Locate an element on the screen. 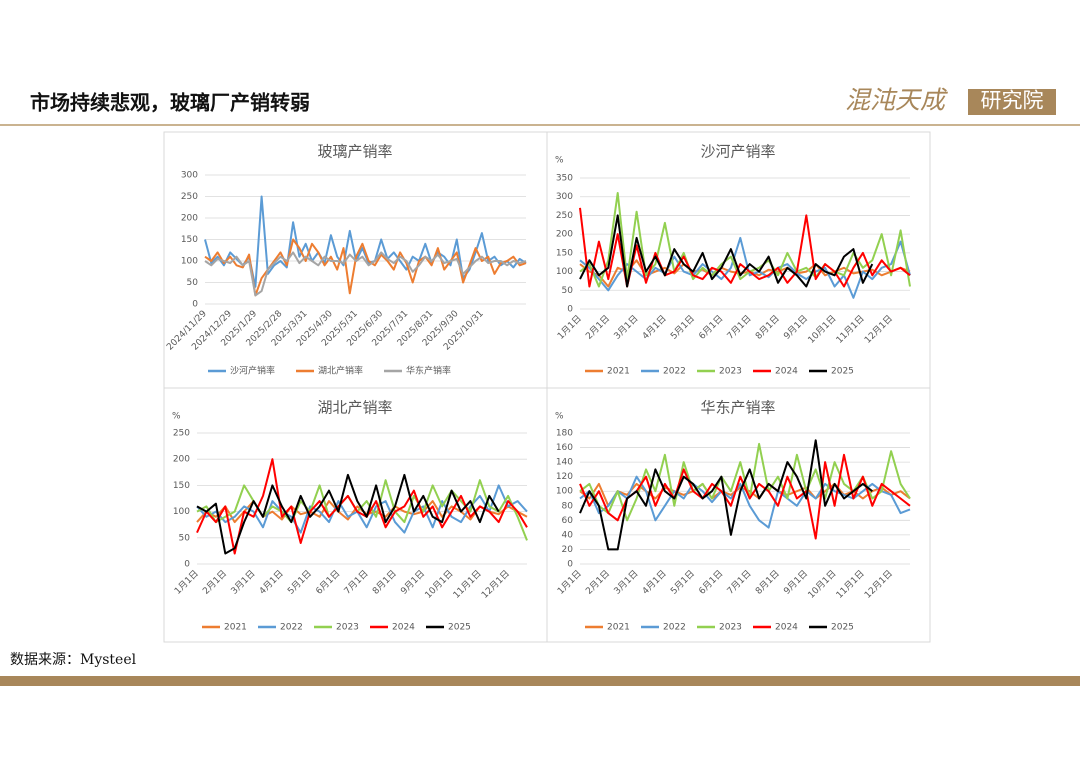 This screenshot has width=1080, height=768. footer-bar is located at coordinates (540, 681).